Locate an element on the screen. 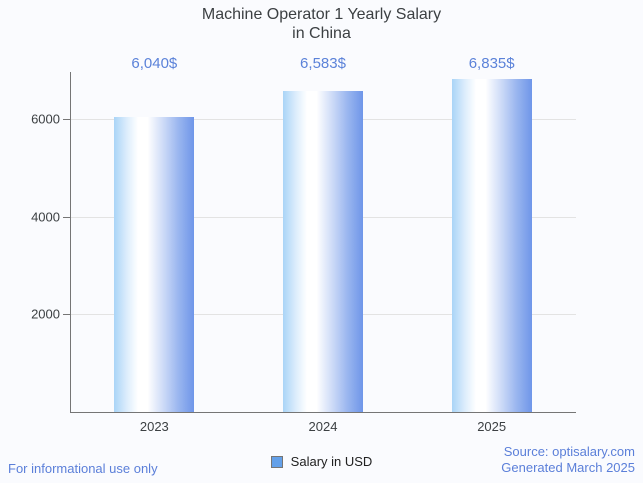  y-tick-label-2000: 2000 is located at coordinates (45, 314).